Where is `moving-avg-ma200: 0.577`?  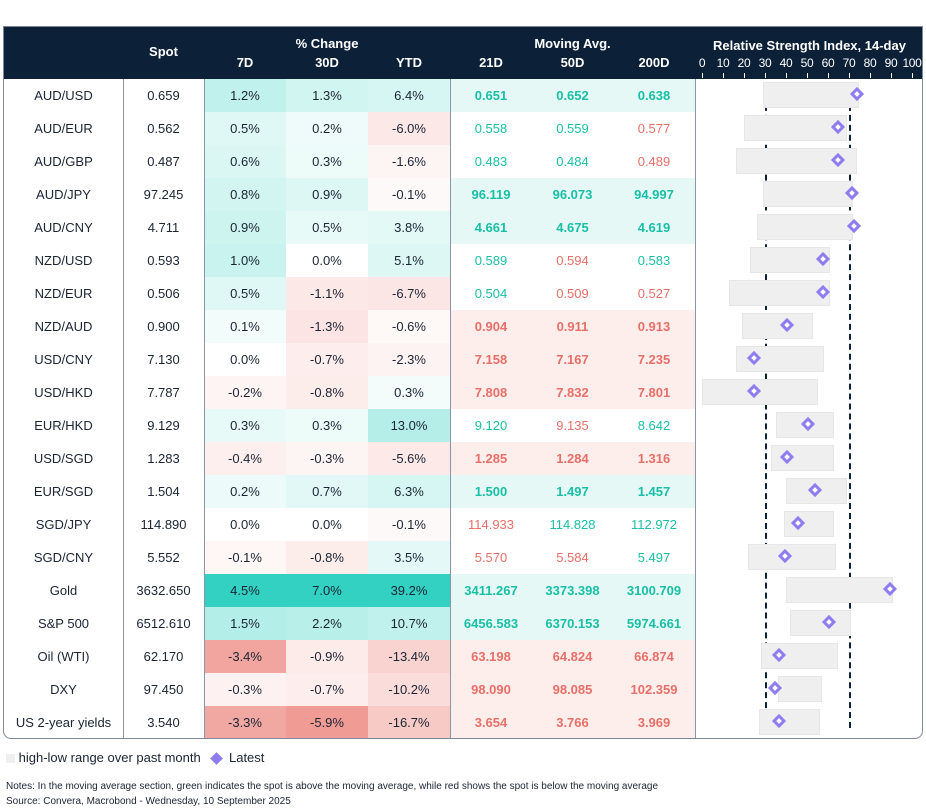
moving-avg-ma200: 0.577 is located at coordinates (654, 128).